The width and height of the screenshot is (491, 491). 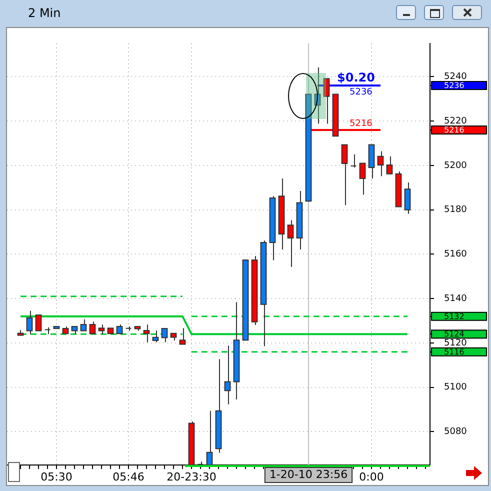 I want to click on data-label: 5236, so click(x=361, y=92).